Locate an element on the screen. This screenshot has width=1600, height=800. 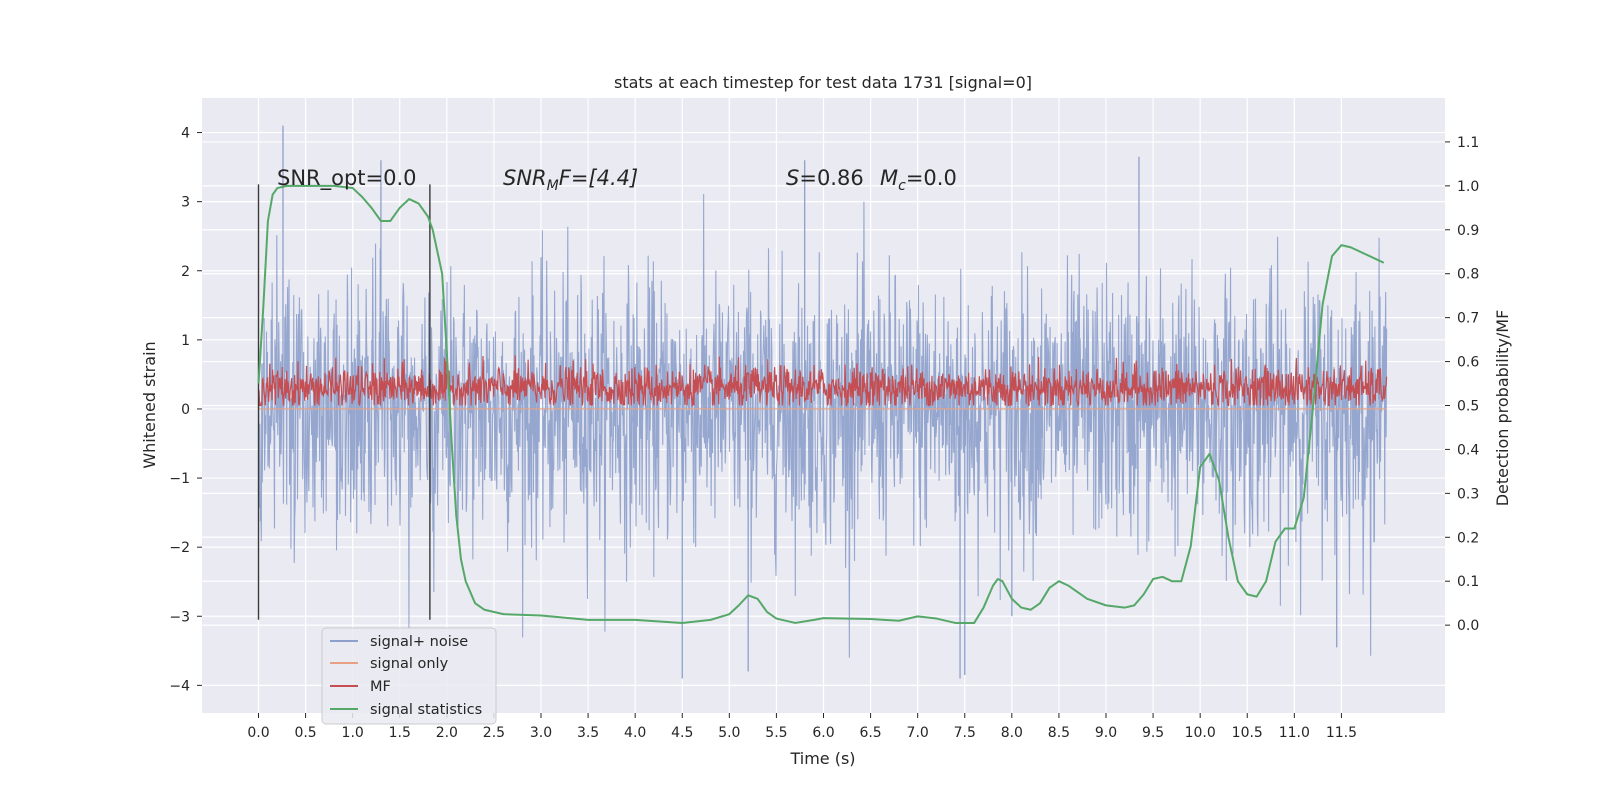
y-right-tick-label-8: 0.8 is located at coordinates (1468, 275).